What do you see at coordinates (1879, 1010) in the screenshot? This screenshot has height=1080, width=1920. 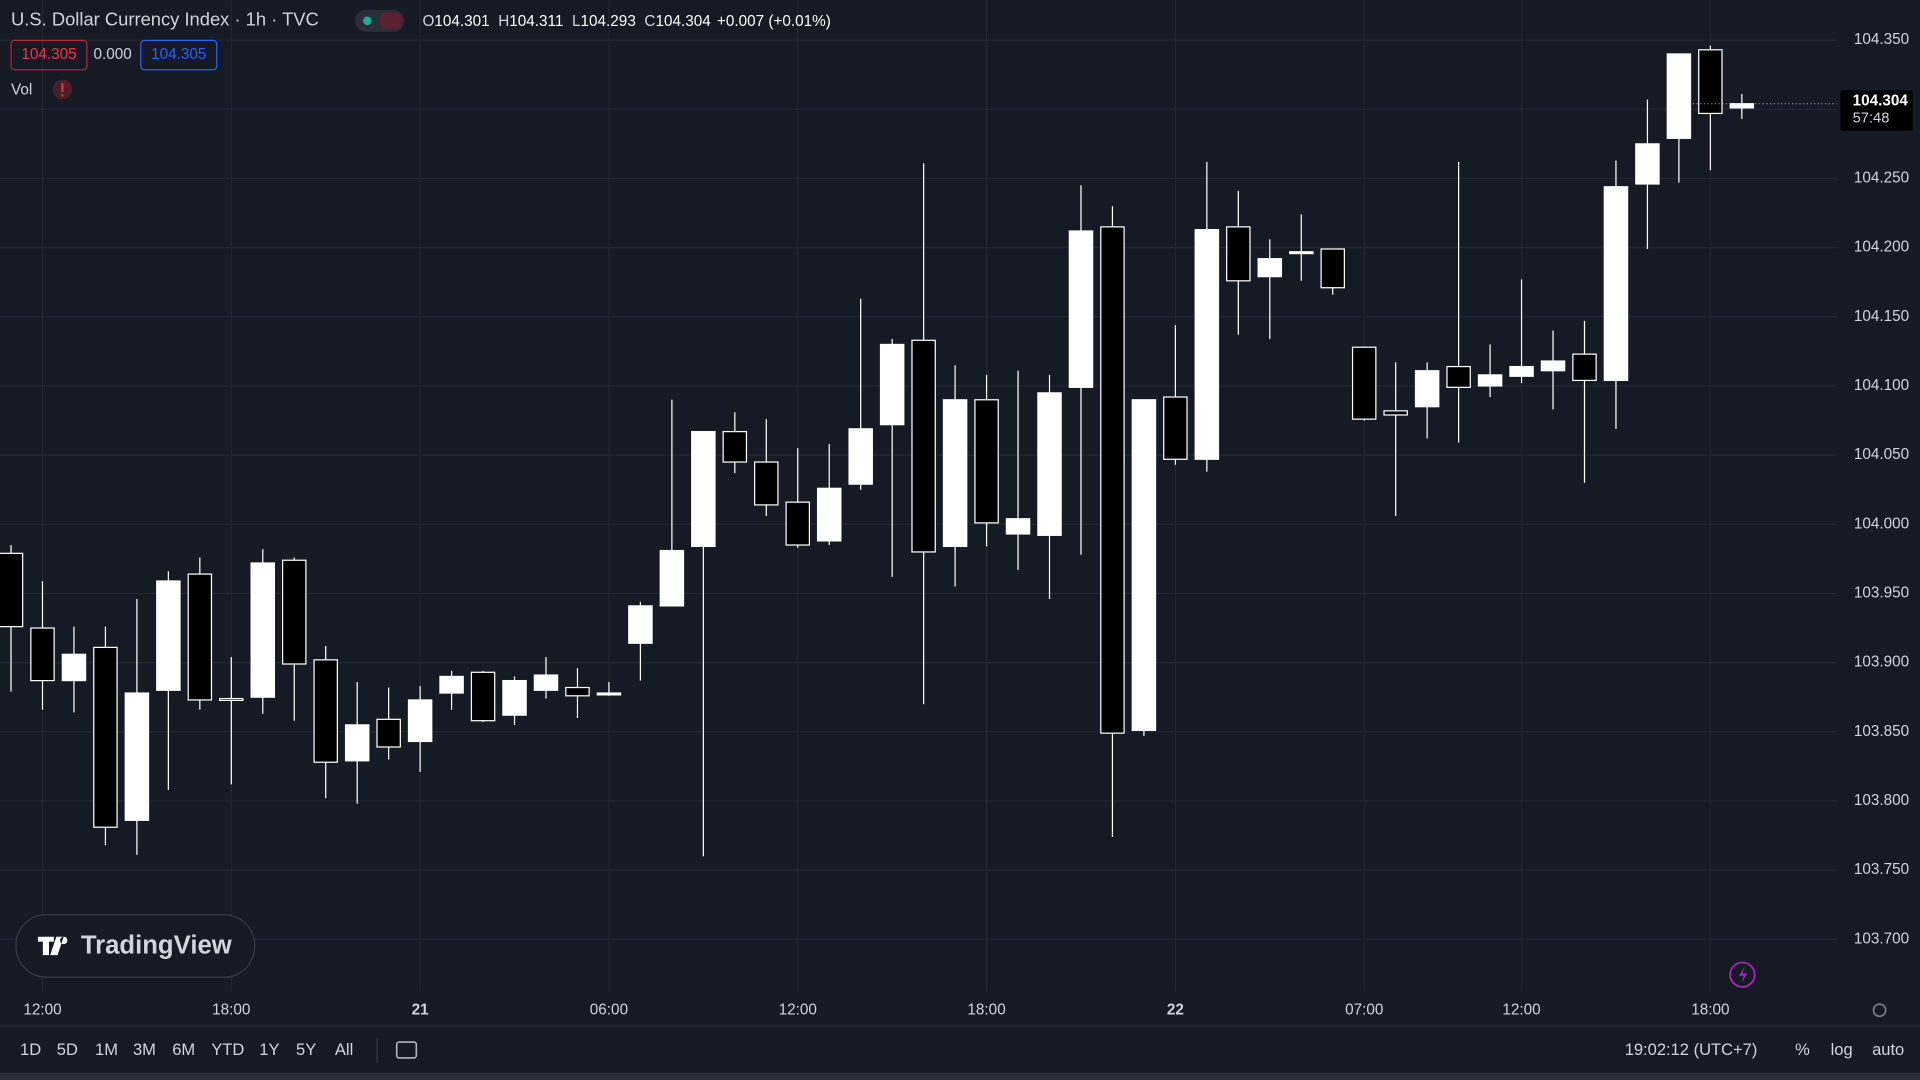 I see `settings-icon` at bounding box center [1879, 1010].